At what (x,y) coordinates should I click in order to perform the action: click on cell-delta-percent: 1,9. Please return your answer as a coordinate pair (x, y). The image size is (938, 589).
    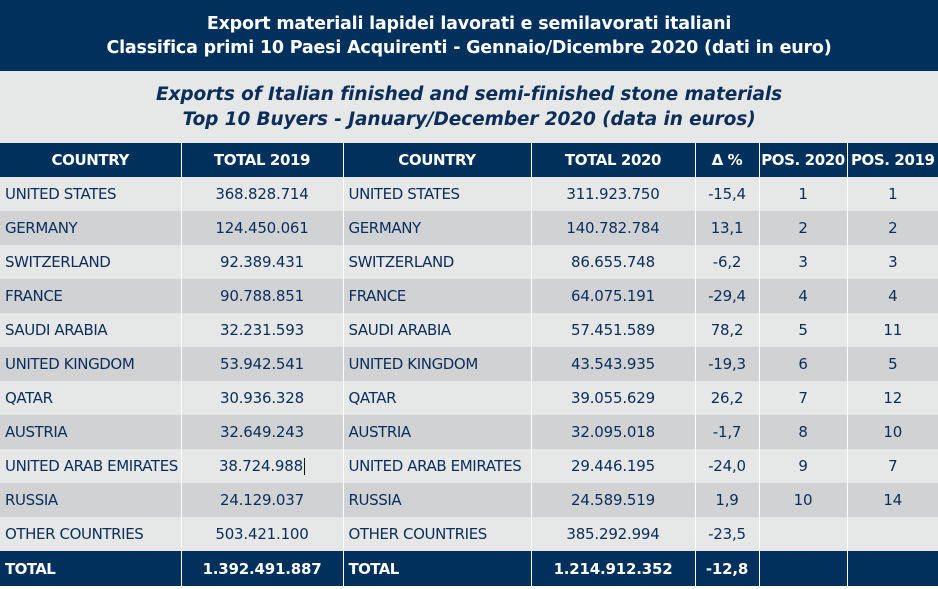
    Looking at the image, I should click on (727, 500).